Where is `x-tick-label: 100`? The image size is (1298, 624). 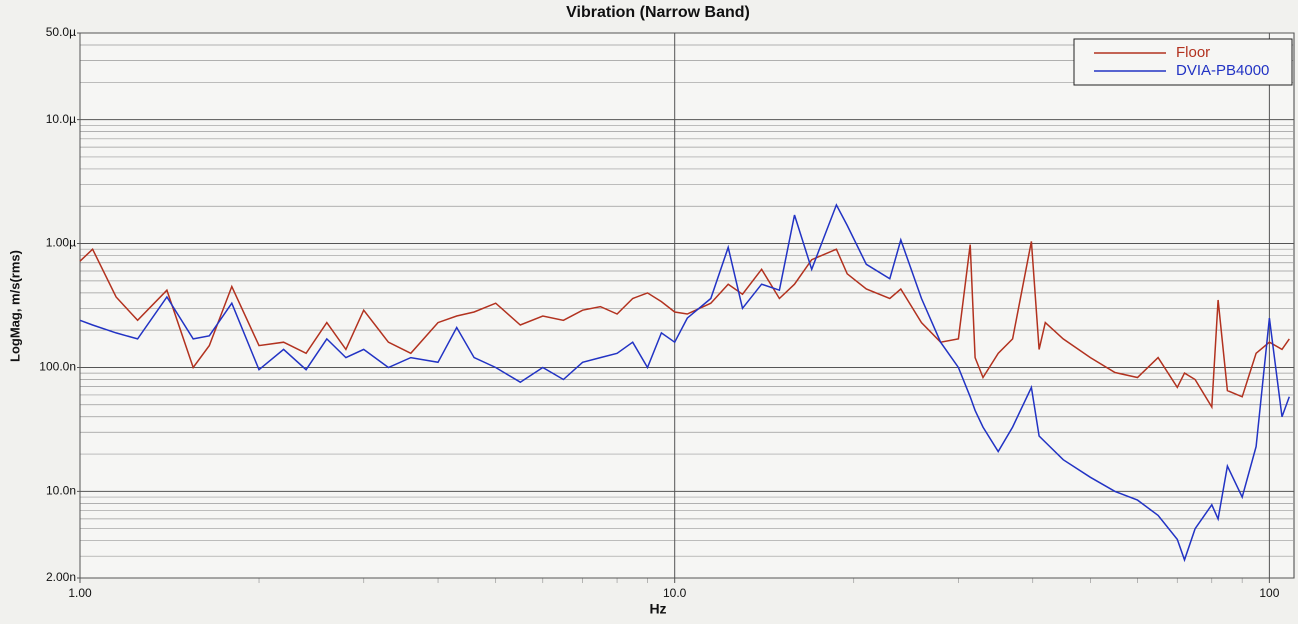 x-tick-label: 100 is located at coordinates (1269, 593).